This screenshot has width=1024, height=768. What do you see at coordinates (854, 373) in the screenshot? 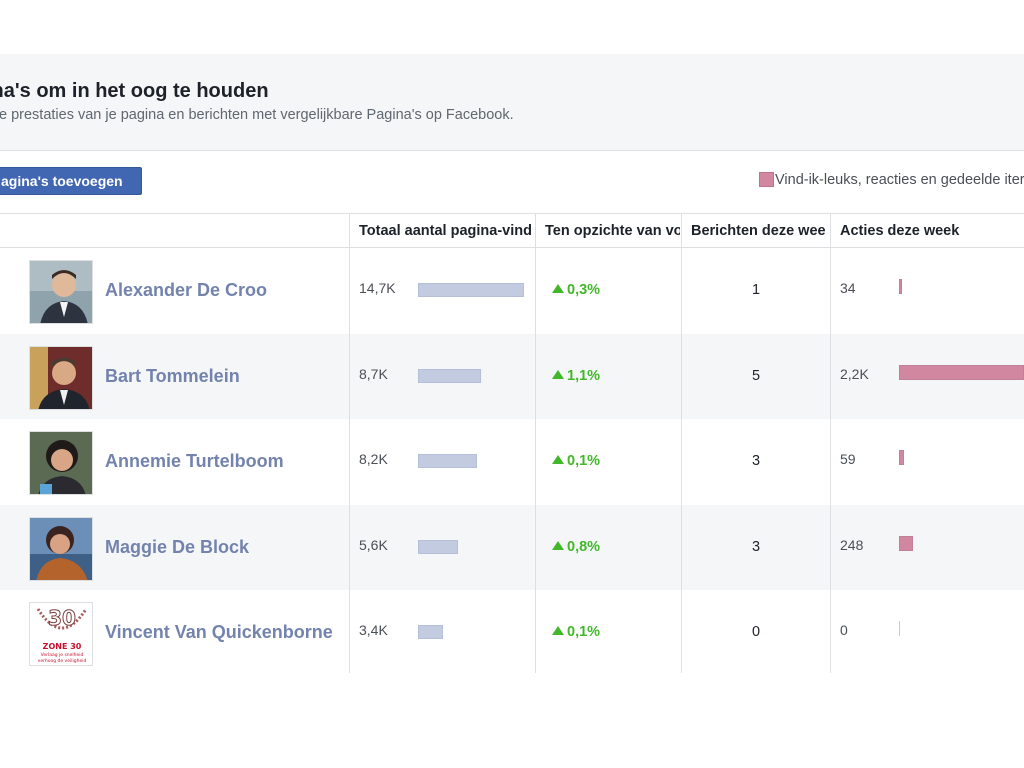
I see `actions-count: 2,2K` at bounding box center [854, 373].